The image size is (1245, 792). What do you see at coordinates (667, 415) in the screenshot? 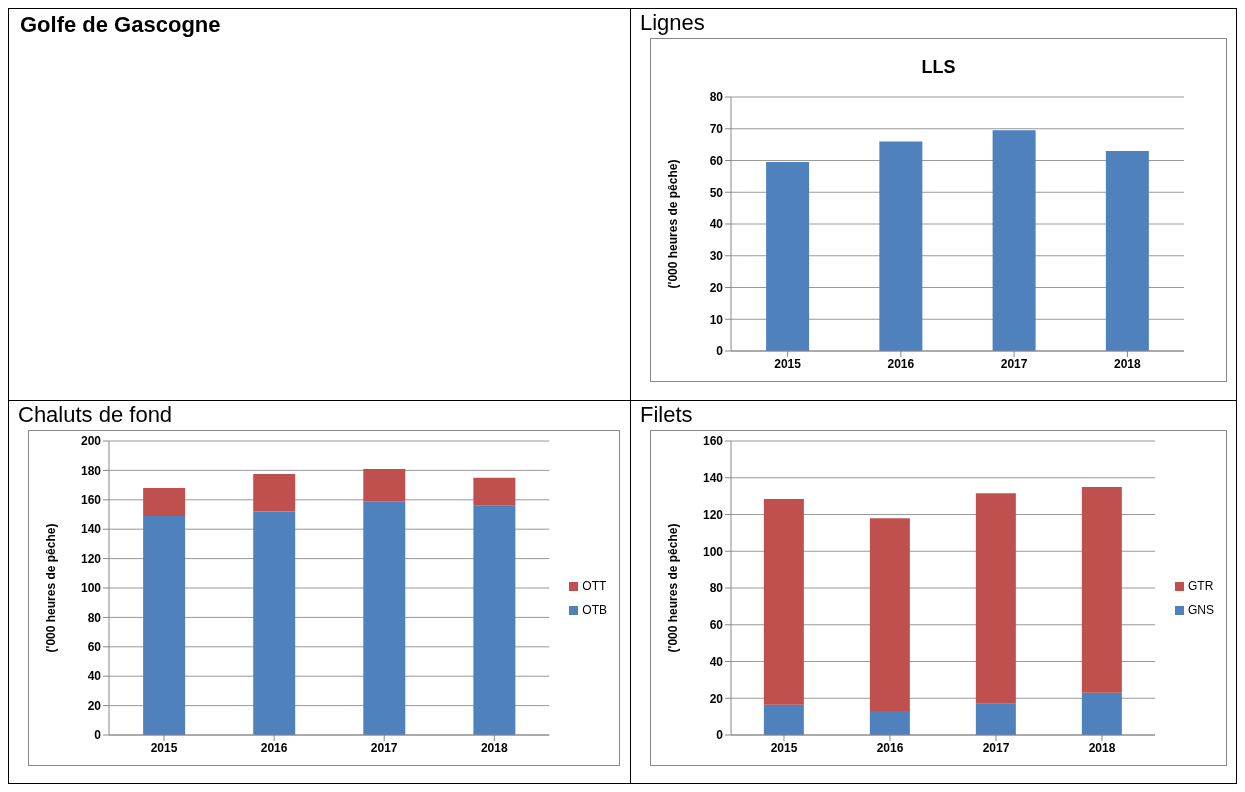
I see `chart-subtitle: Filets` at bounding box center [667, 415].